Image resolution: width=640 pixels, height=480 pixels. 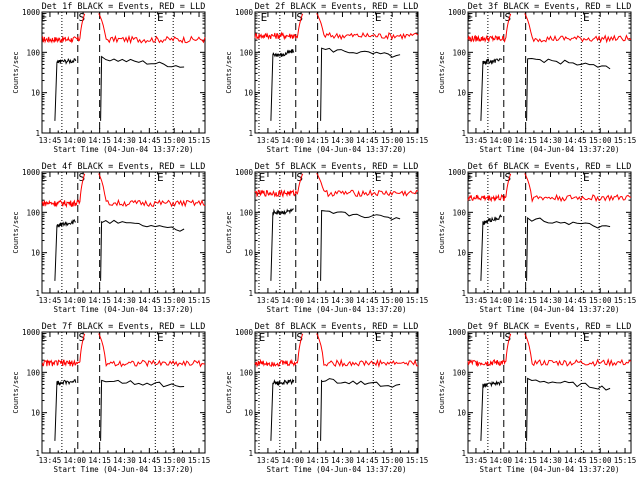 What do you see at coordinates (124, 7) in the screenshot?
I see `panel-title: Det 1f BLACK = Events, RED = LLD` at bounding box center [124, 7].